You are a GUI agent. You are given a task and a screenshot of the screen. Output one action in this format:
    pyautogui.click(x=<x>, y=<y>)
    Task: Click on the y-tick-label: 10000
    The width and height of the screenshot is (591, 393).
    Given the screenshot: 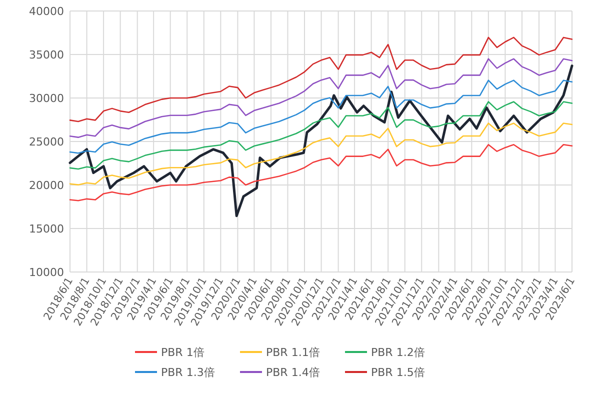 What is the action you would take?
    pyautogui.click(x=46, y=272)
    